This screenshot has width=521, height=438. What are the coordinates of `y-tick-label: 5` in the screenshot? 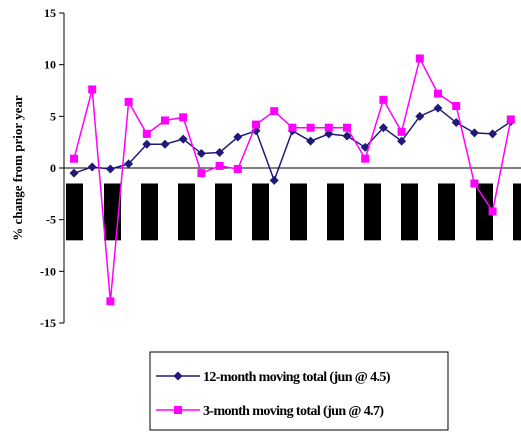 It's located at (53, 116).